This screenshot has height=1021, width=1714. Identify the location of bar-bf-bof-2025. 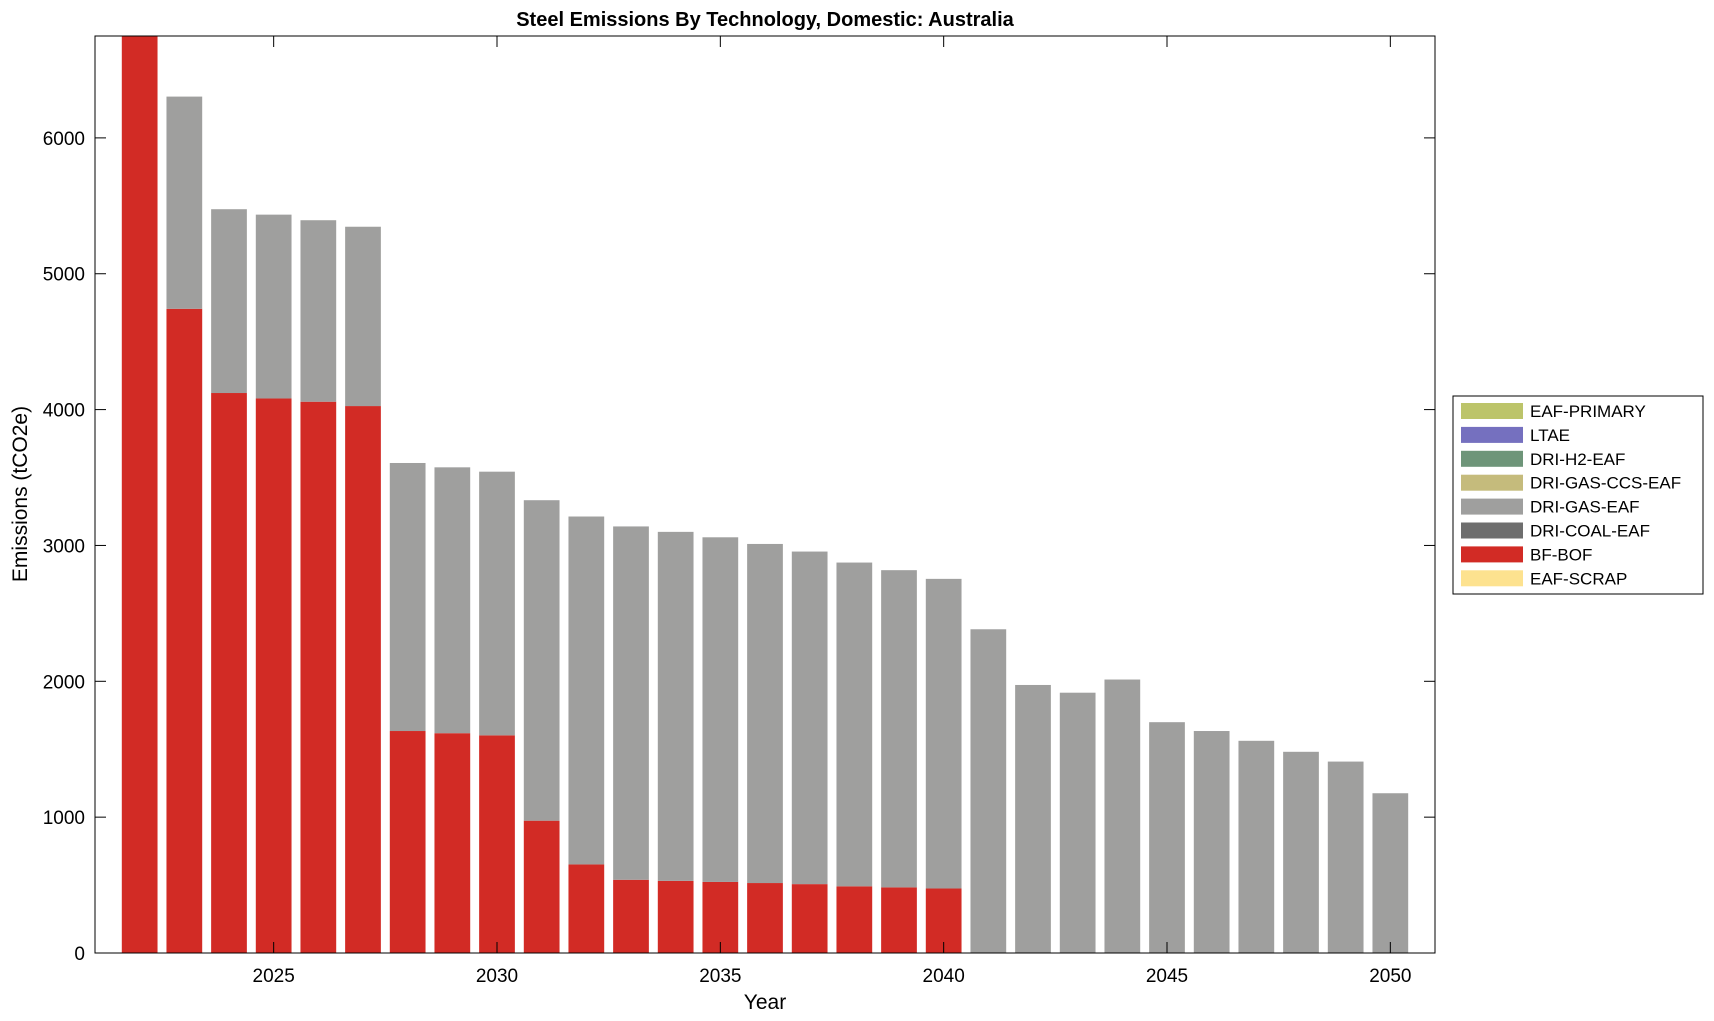
(273, 675).